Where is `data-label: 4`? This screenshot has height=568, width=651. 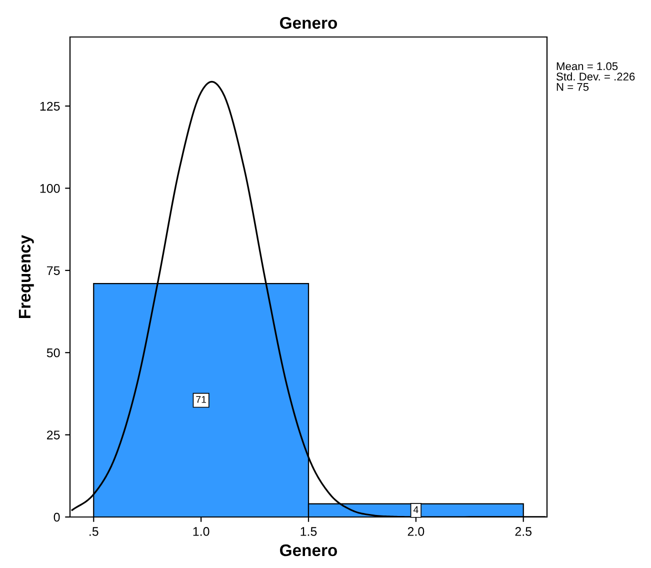
data-label: 4 is located at coordinates (415, 509).